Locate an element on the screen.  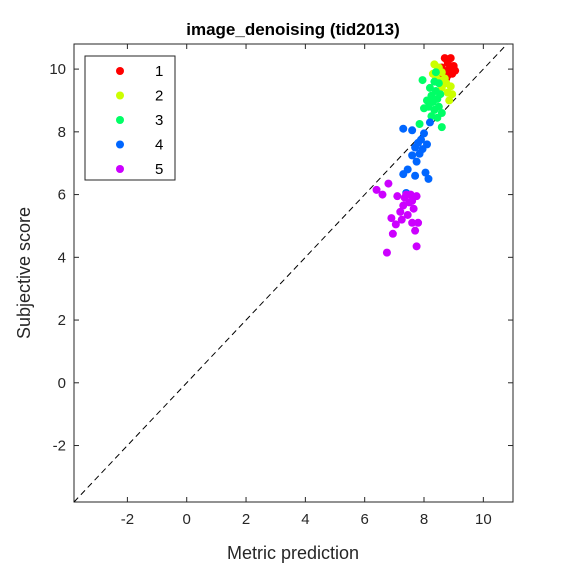
x-tick-label: 0 is located at coordinates (187, 519).